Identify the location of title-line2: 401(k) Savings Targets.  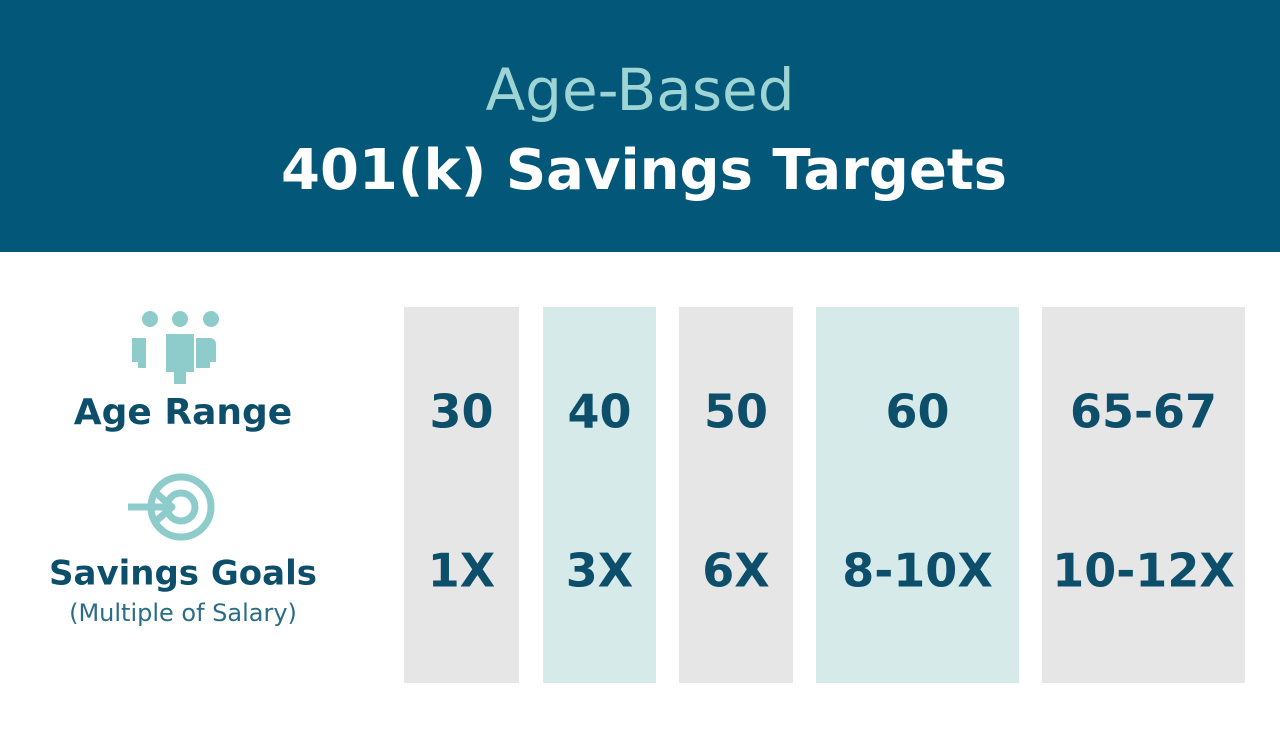
(644, 170).